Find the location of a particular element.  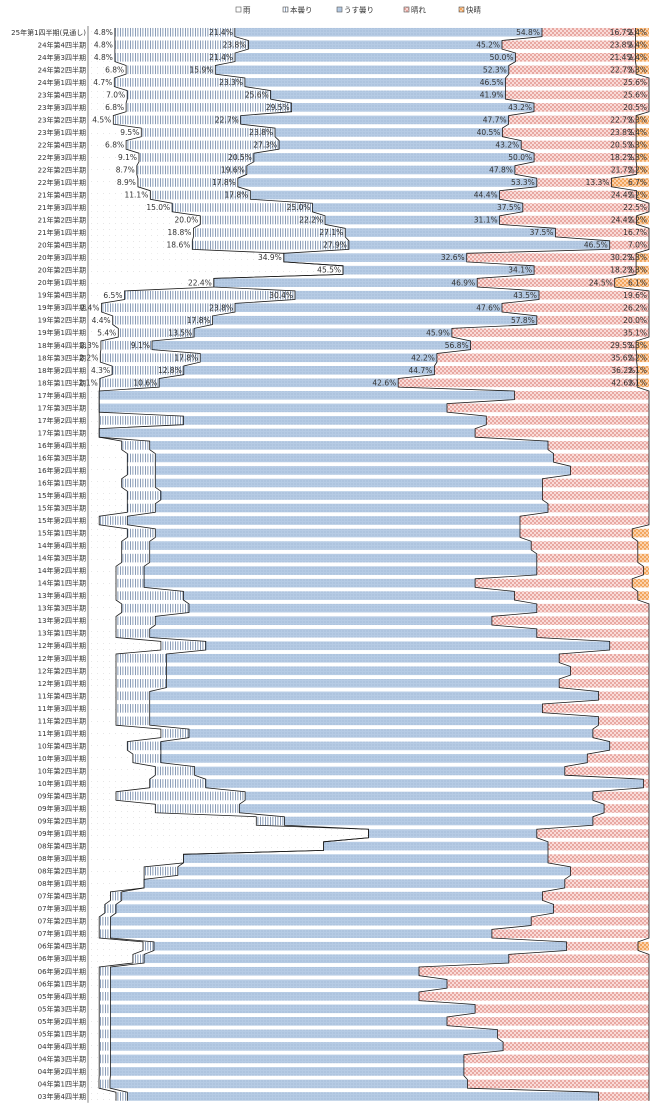

category-label: 18年第3四半期 is located at coordinates (62, 357).